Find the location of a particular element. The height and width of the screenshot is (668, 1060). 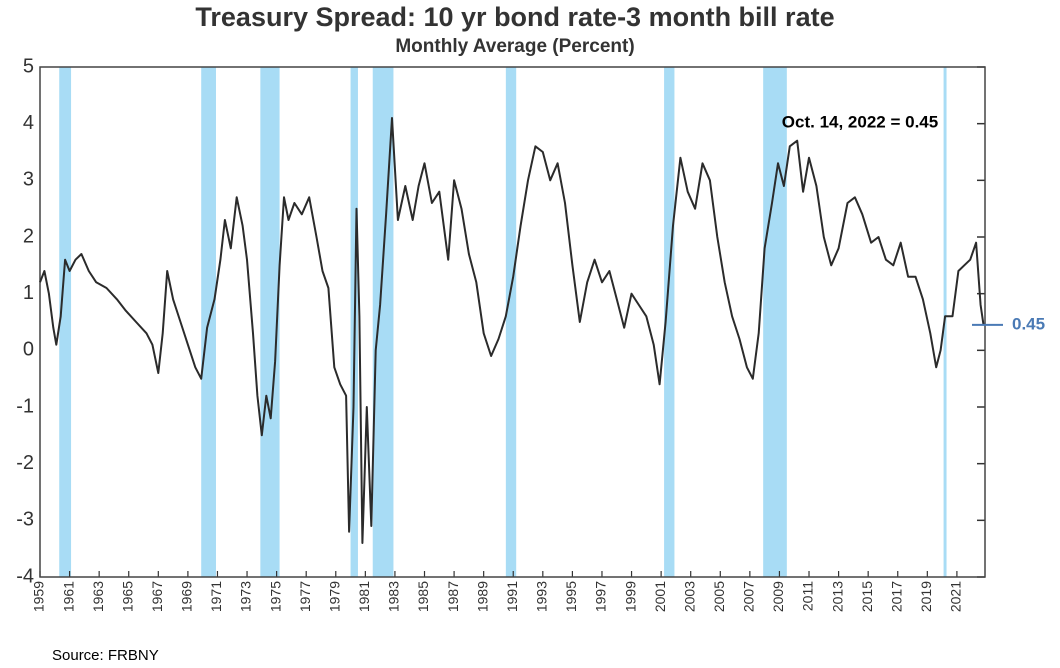

y-tick-label: 2 is located at coordinates (28, 236).